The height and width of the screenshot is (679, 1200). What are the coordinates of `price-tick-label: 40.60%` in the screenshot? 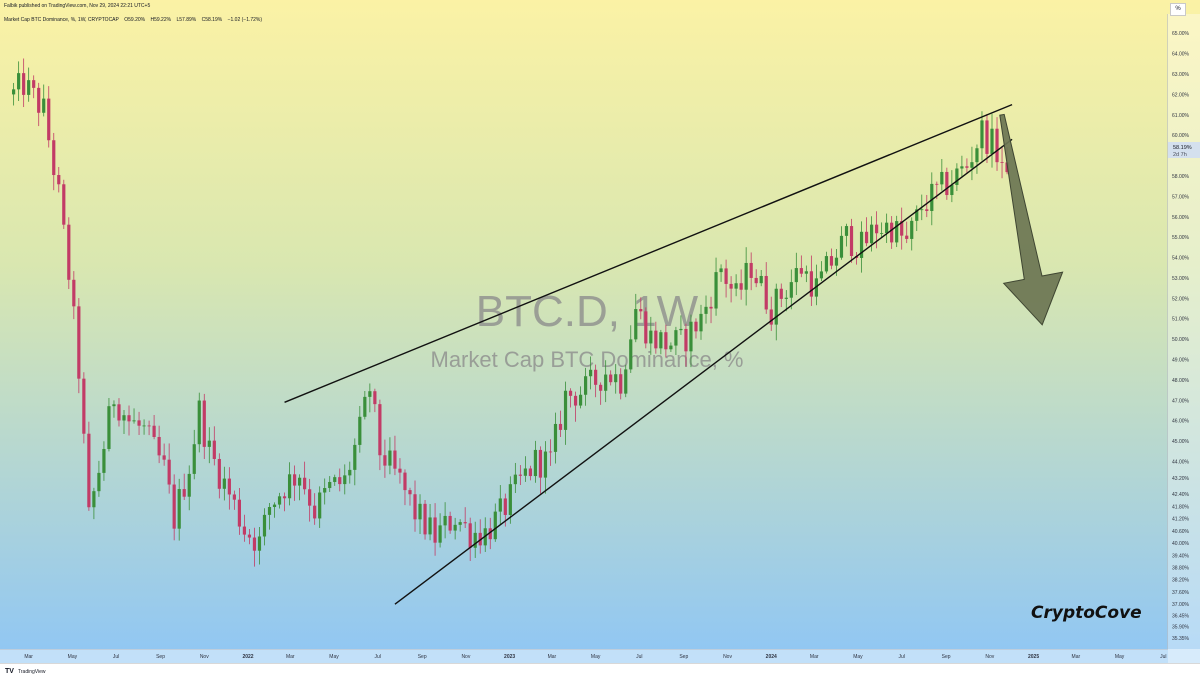 It's located at (1181, 532).